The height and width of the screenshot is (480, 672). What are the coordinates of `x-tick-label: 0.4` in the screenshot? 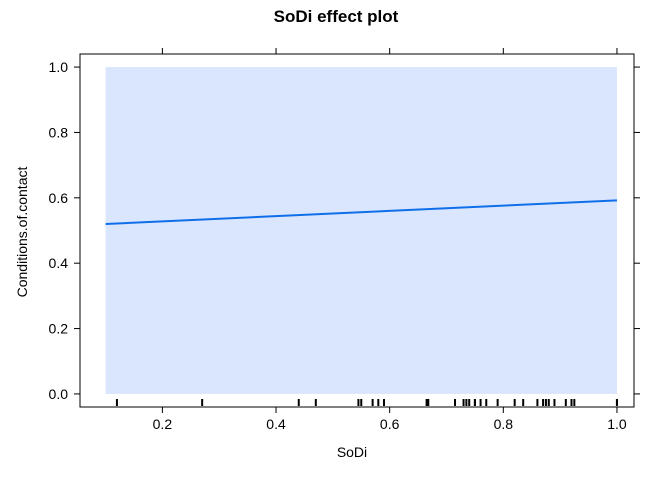 It's located at (276, 424).